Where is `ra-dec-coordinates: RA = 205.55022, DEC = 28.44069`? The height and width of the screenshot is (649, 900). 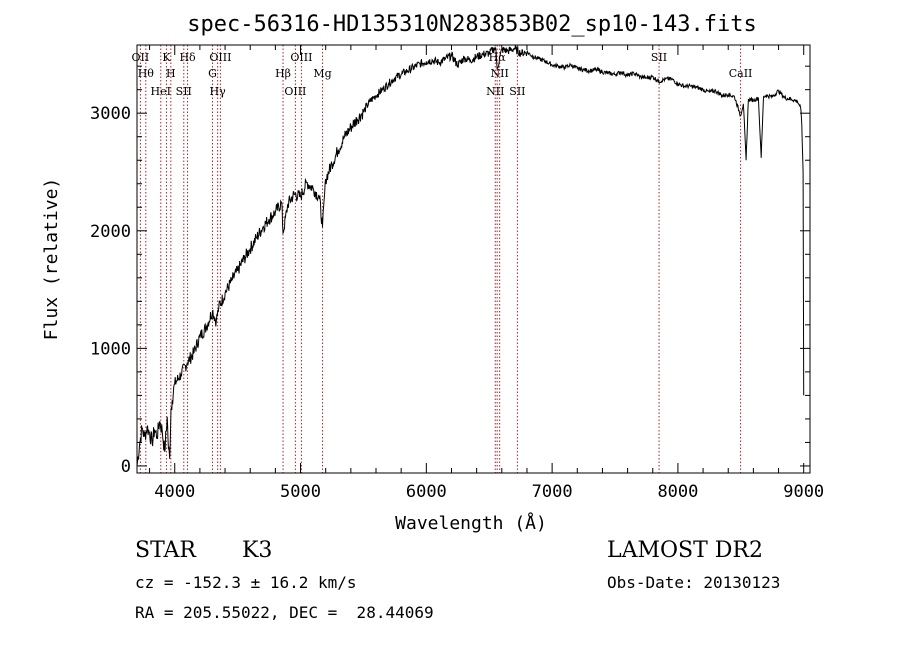 ra-dec-coordinates: RA = 205.55022, DEC = 28.44069 is located at coordinates (284, 612).